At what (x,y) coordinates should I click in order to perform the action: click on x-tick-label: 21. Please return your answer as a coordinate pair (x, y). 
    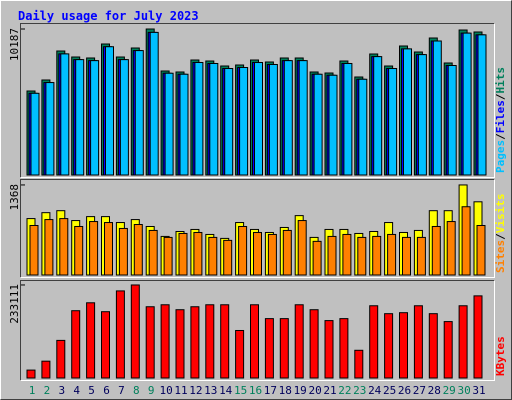
    Looking at the image, I should click on (329, 390).